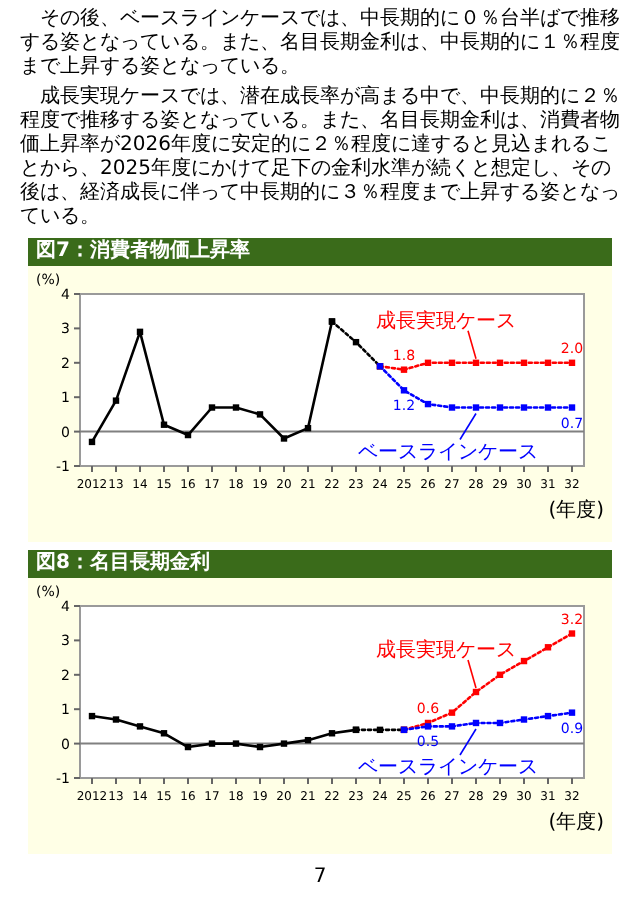 The width and height of the screenshot is (640, 906). What do you see at coordinates (320, 564) in the screenshot?
I see `chart-title: 図8：名目長期金利` at bounding box center [320, 564].